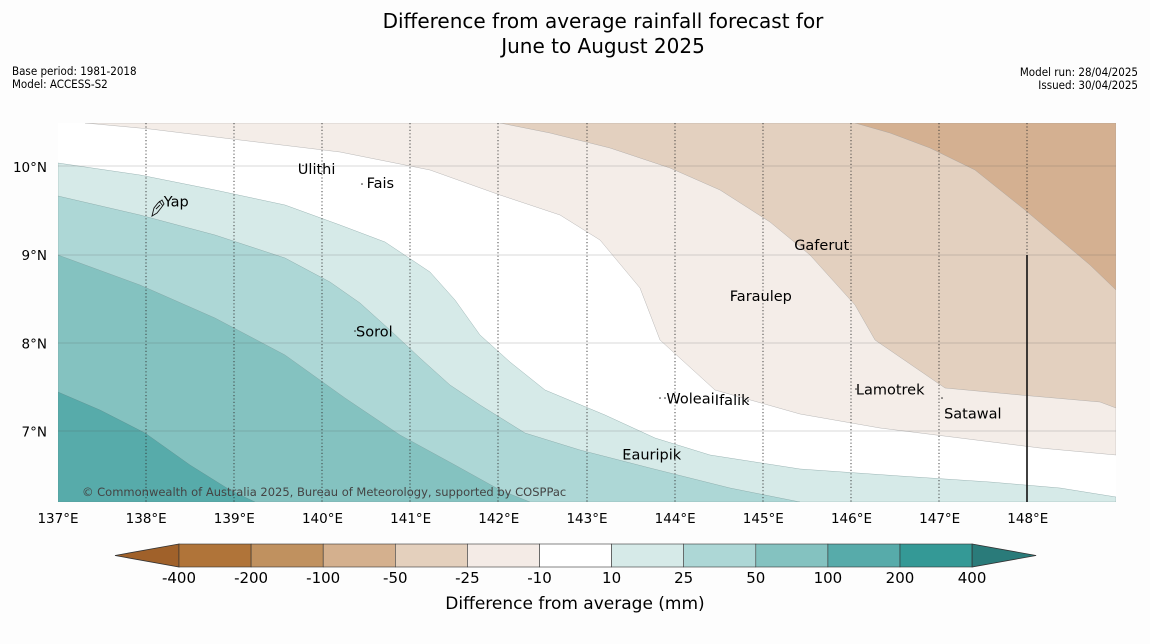 Image resolution: width=1150 pixels, height=644 pixels. What do you see at coordinates (30, 300) in the screenshot?
I see `latitude-labels: 10°N 9°N 8°N 7°N` at bounding box center [30, 300].